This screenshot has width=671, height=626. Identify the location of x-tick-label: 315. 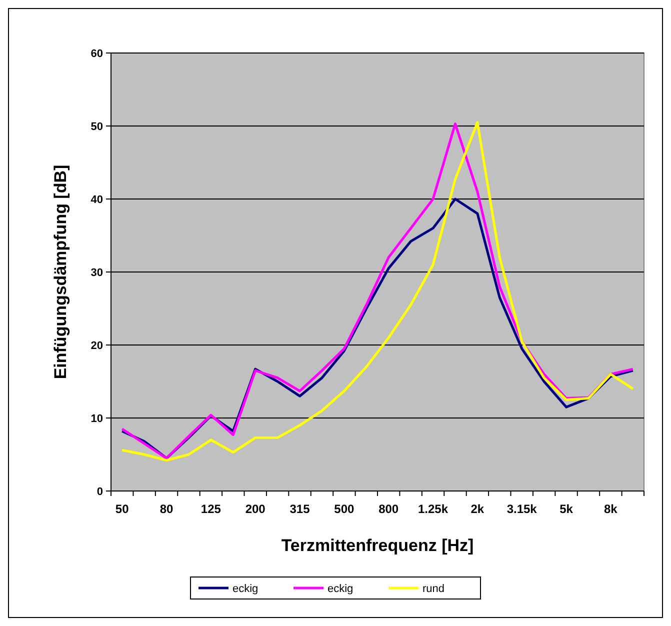
(300, 509).